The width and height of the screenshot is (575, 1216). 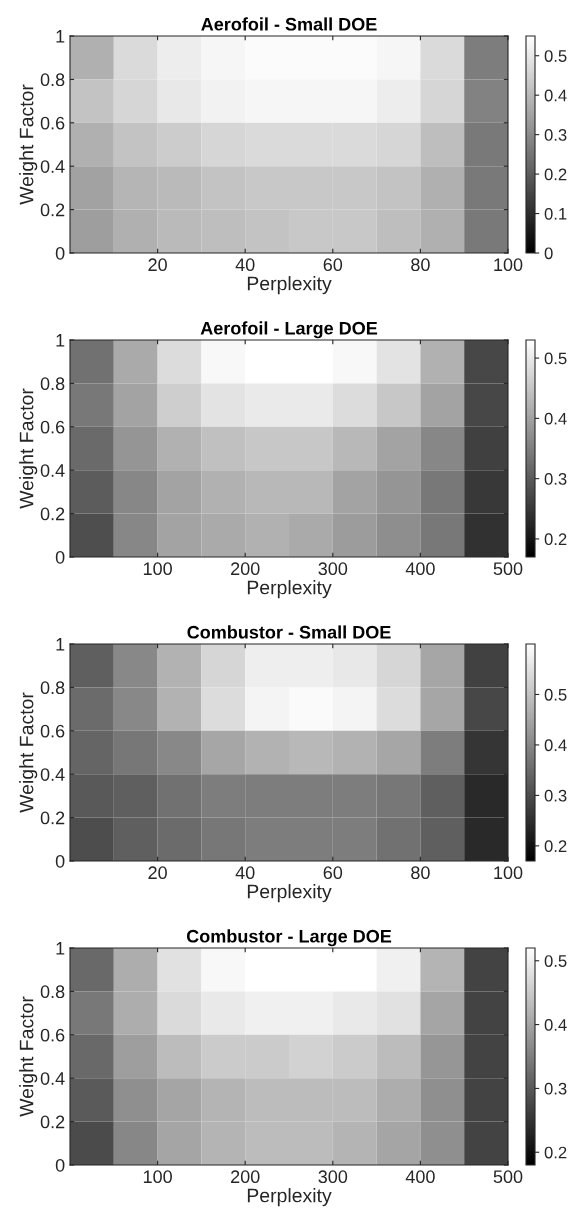 I want to click on chart-title: Aerofoil - Small DOE, so click(x=289, y=24).